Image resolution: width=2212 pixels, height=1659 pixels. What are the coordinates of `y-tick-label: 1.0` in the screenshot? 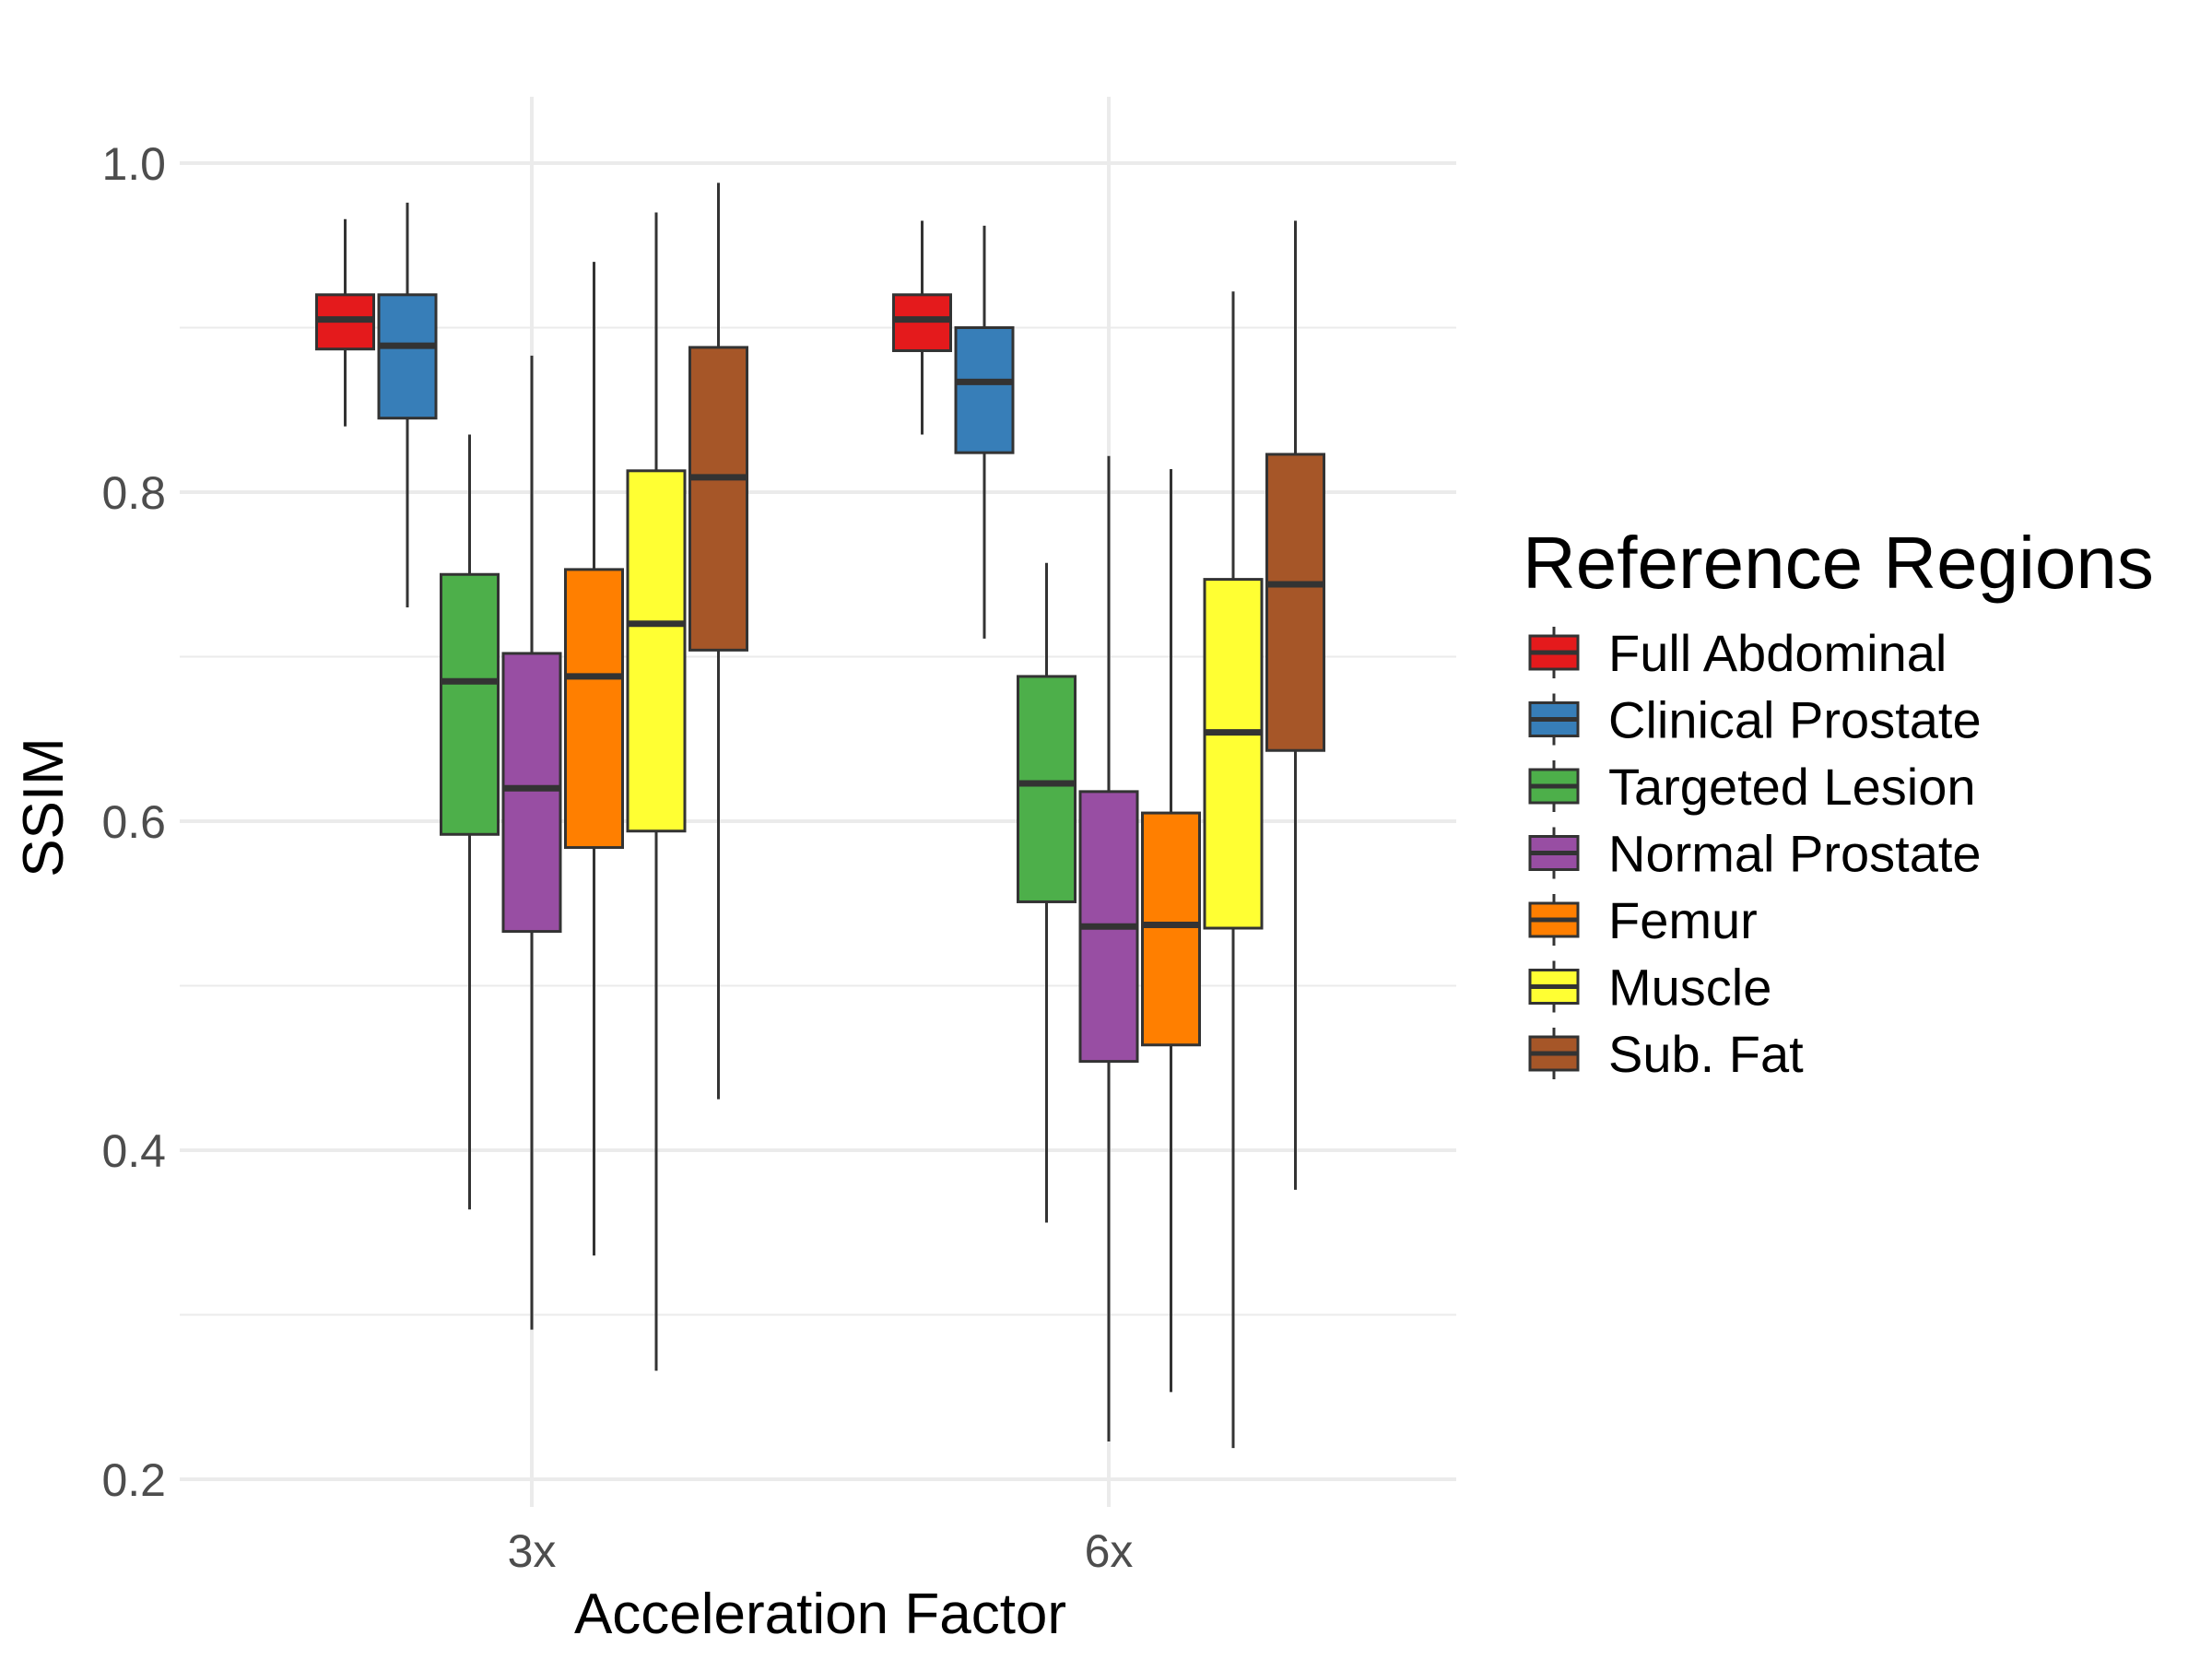 It's located at (133, 164).